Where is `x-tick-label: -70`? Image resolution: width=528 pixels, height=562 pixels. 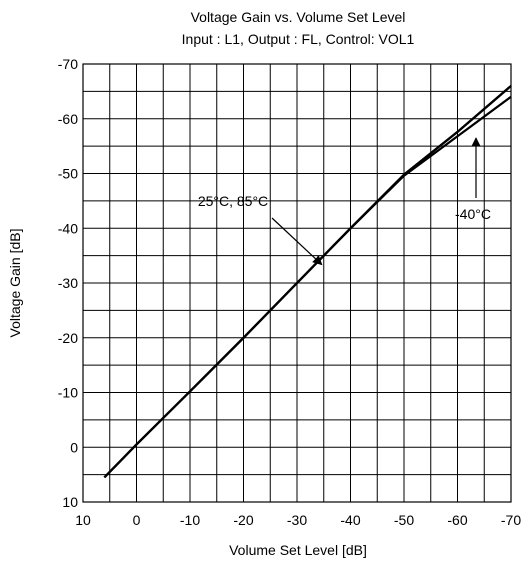
x-tick-label: -70 is located at coordinates (511, 520).